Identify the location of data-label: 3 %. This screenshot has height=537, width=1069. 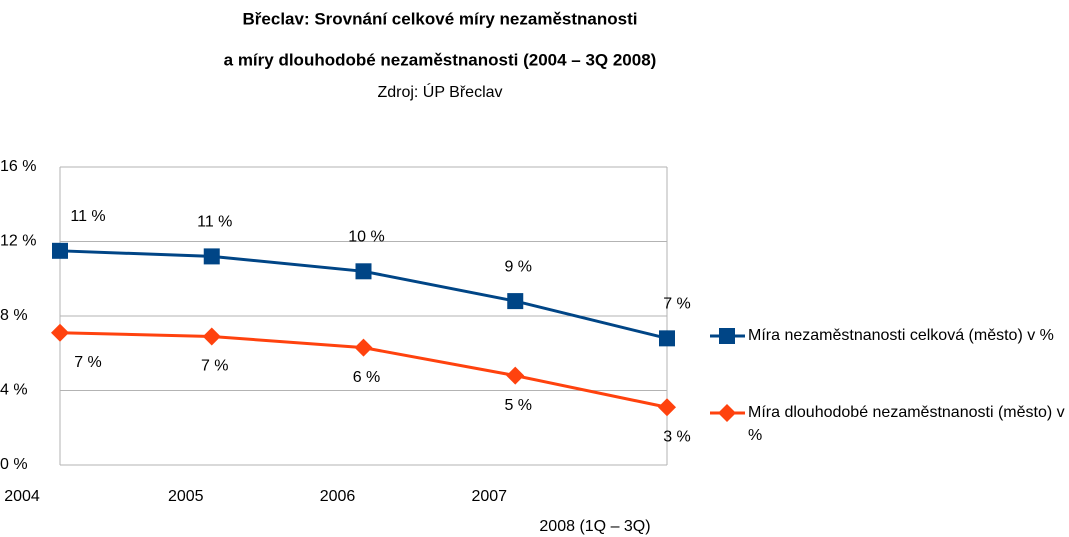
(677, 436).